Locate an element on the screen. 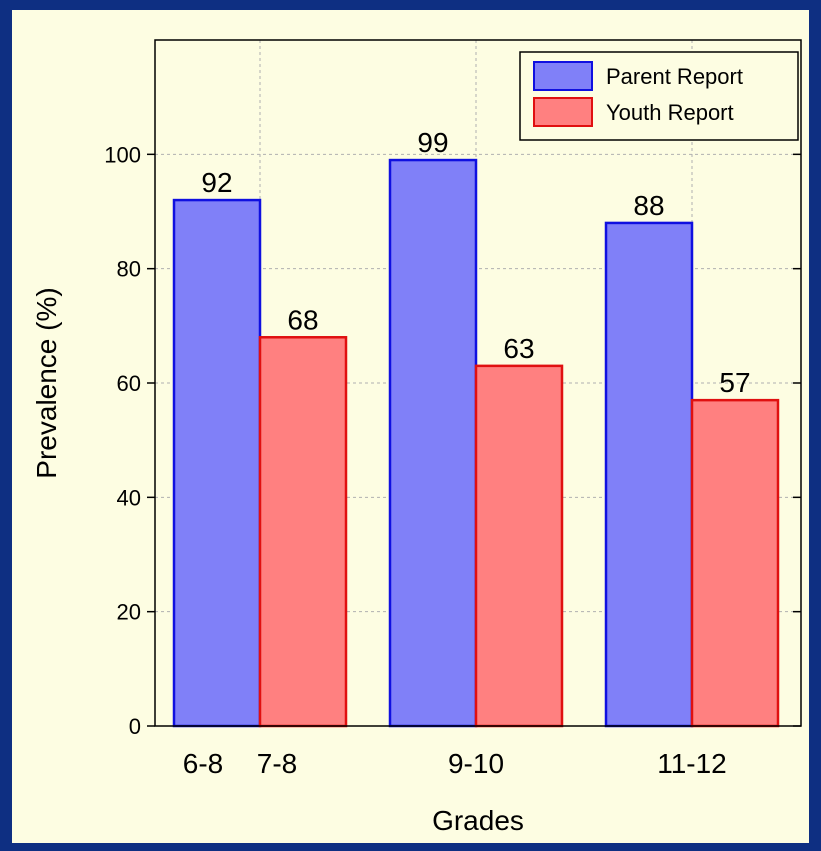 The image size is (821, 851). x-tick-label: 9-10 is located at coordinates (476, 763).